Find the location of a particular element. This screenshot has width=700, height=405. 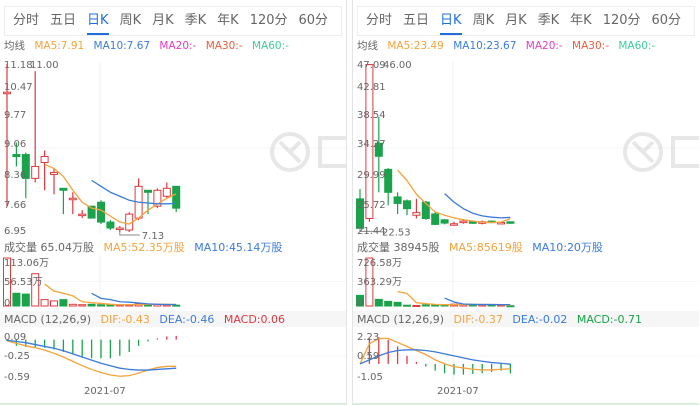

macd-legend-band is located at coordinates (526, 319).